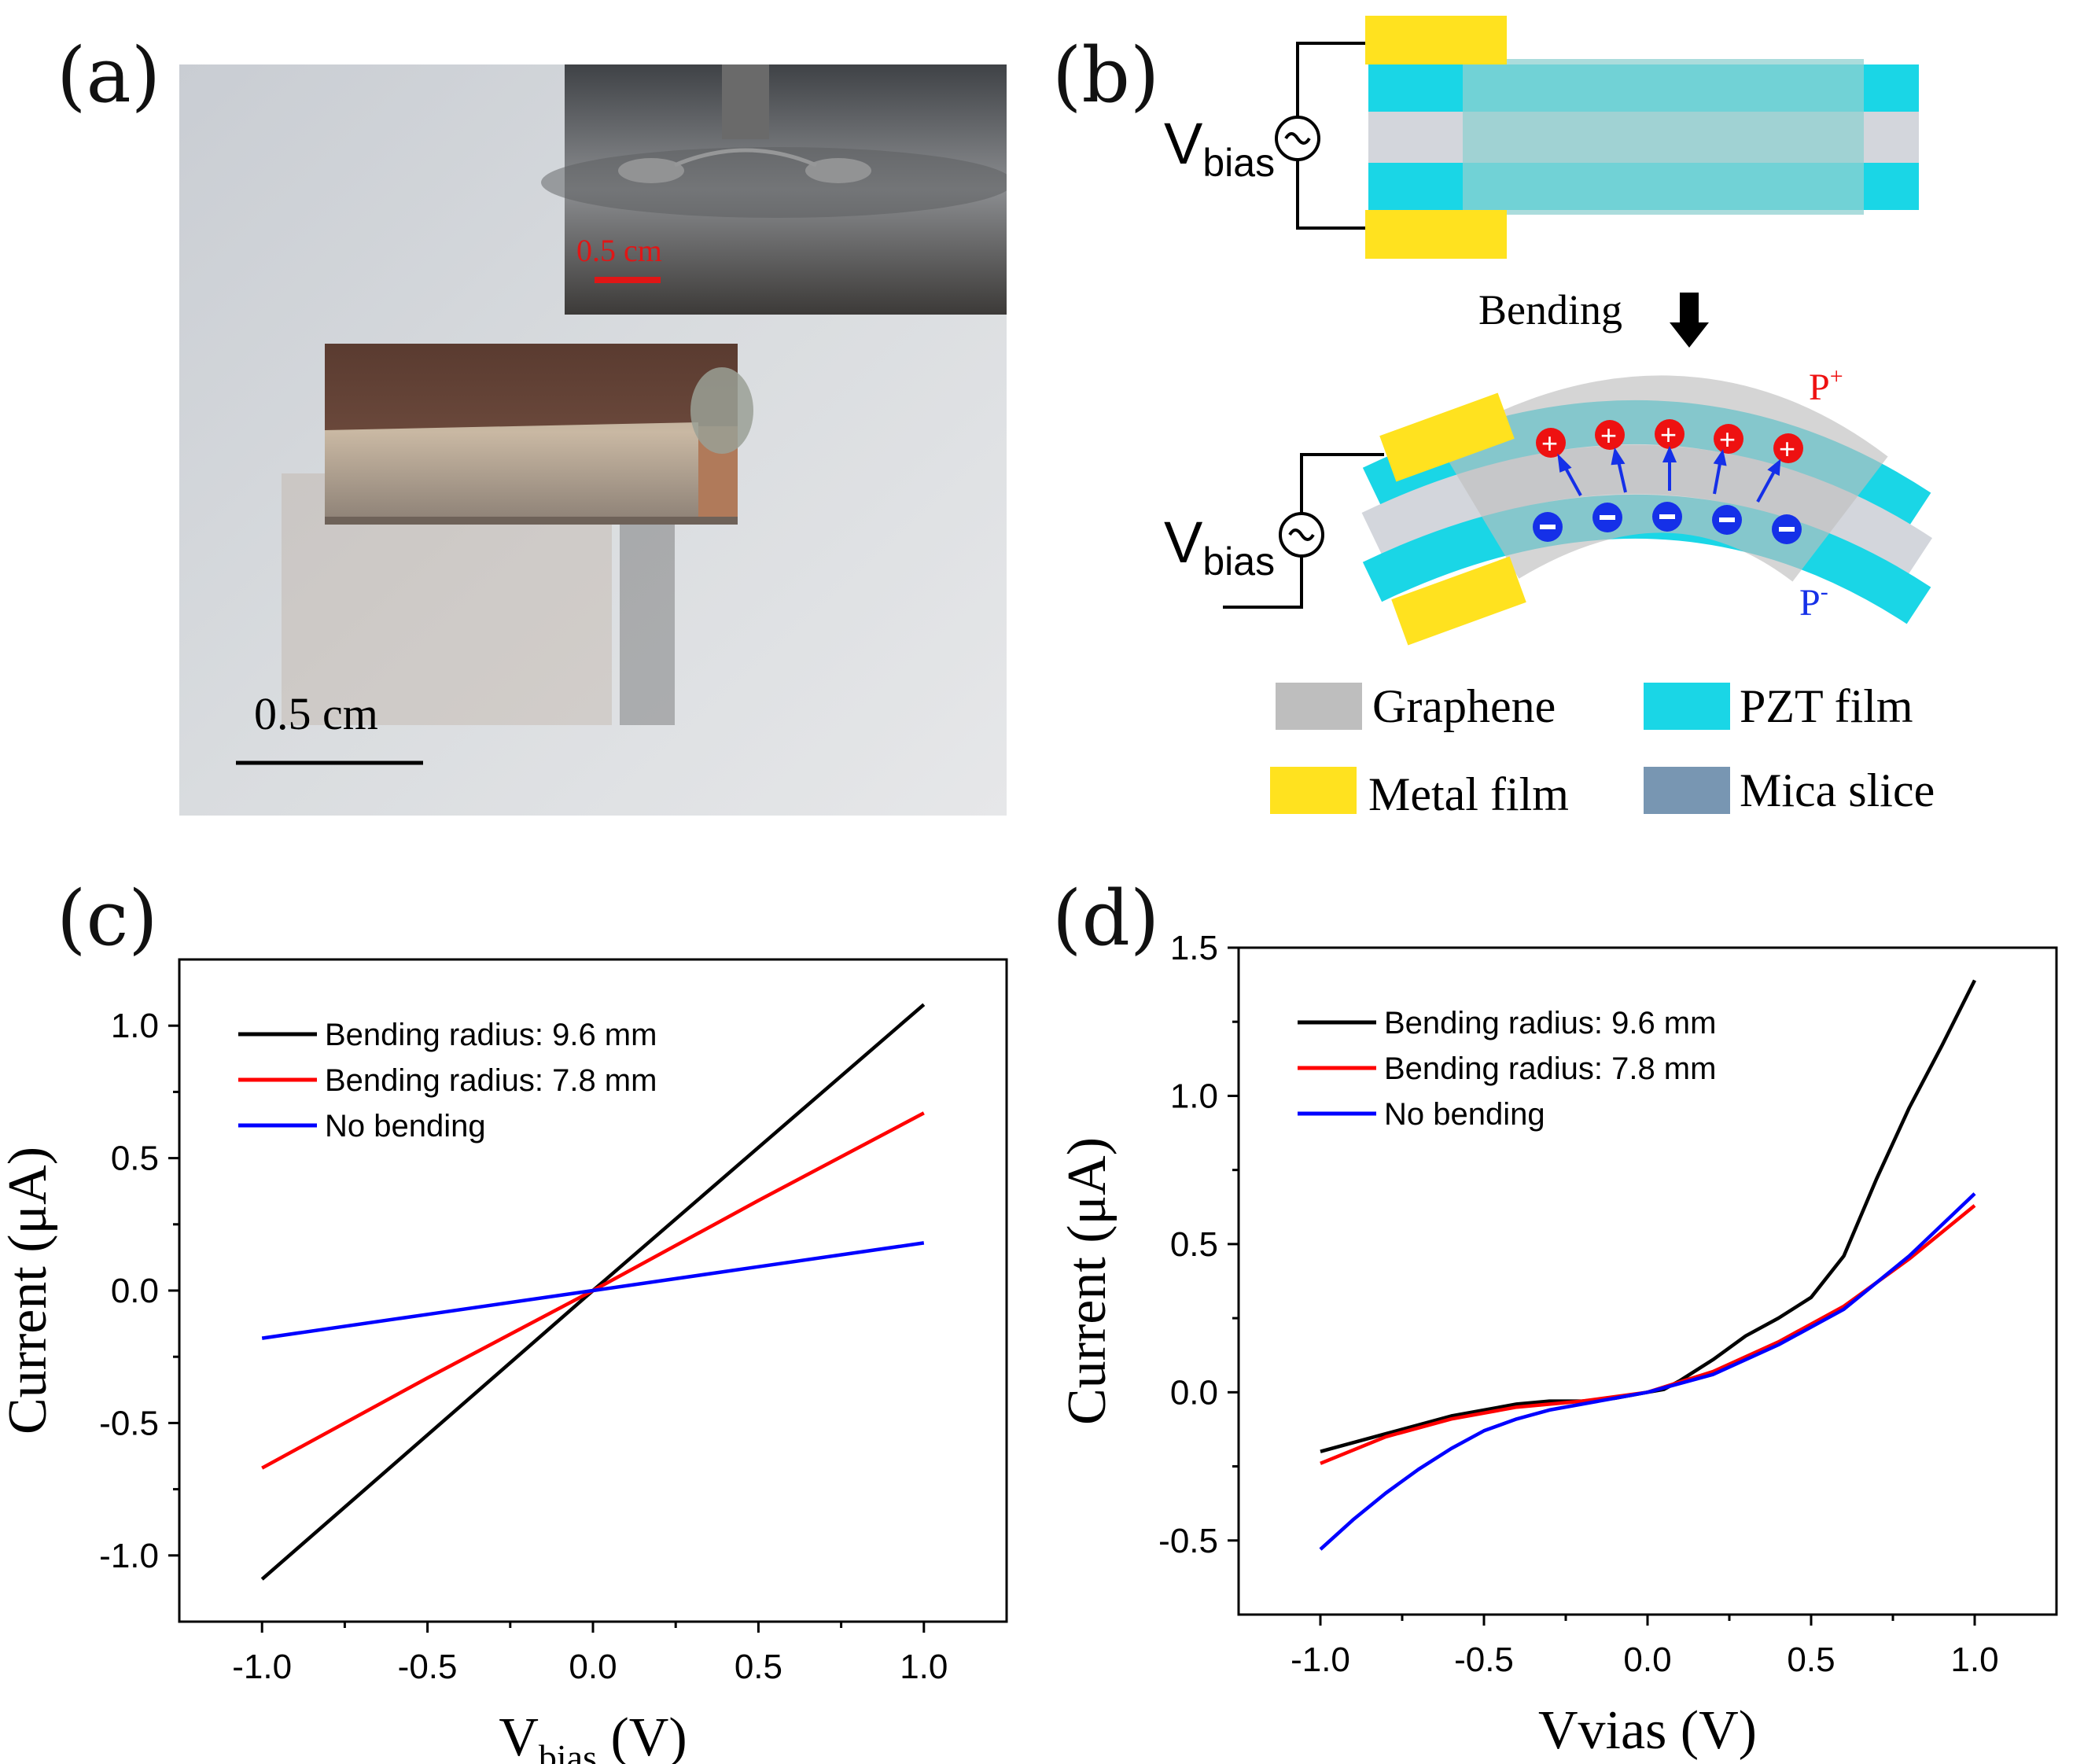 This screenshot has height=1764, width=2084. Describe the element at coordinates (1647, 1731) in the screenshot. I see `x-axis-label: Vvias (V)` at that location.